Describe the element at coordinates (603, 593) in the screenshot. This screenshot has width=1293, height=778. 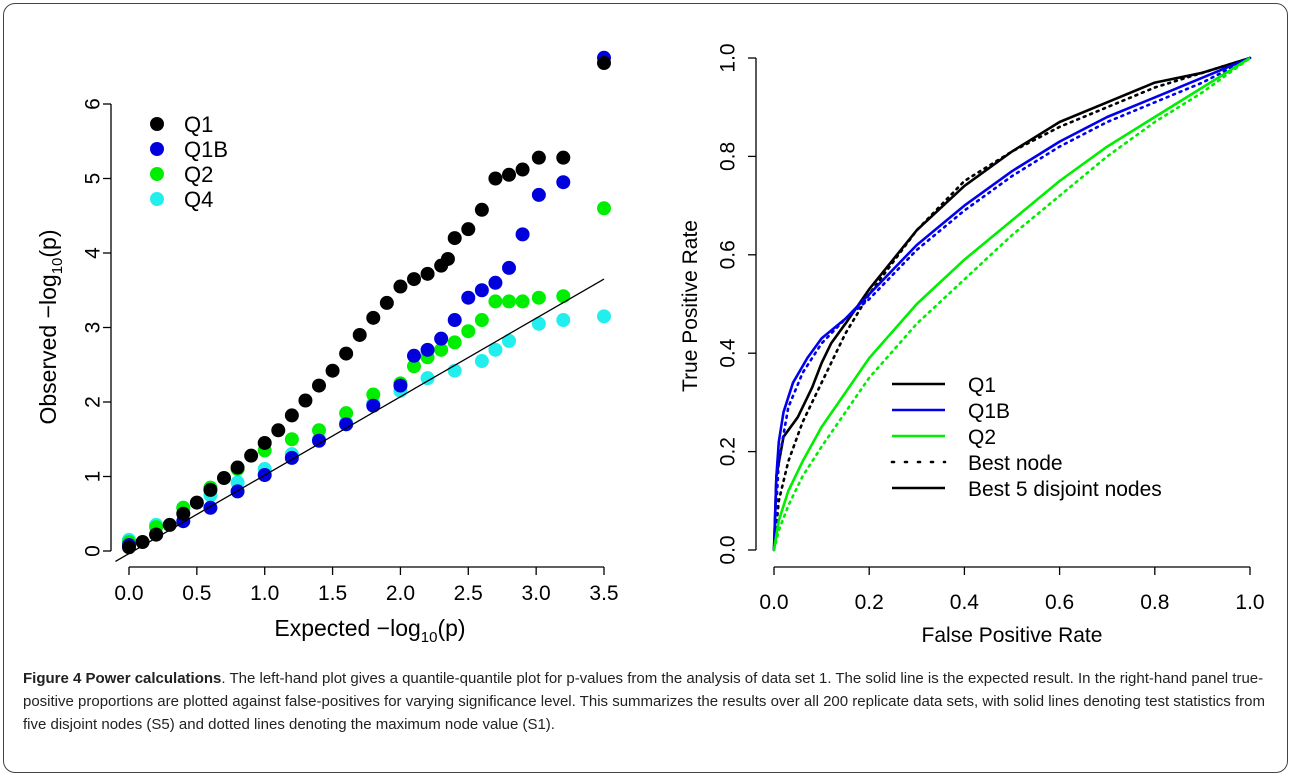
I see `x-tick-label: 3.5` at that location.